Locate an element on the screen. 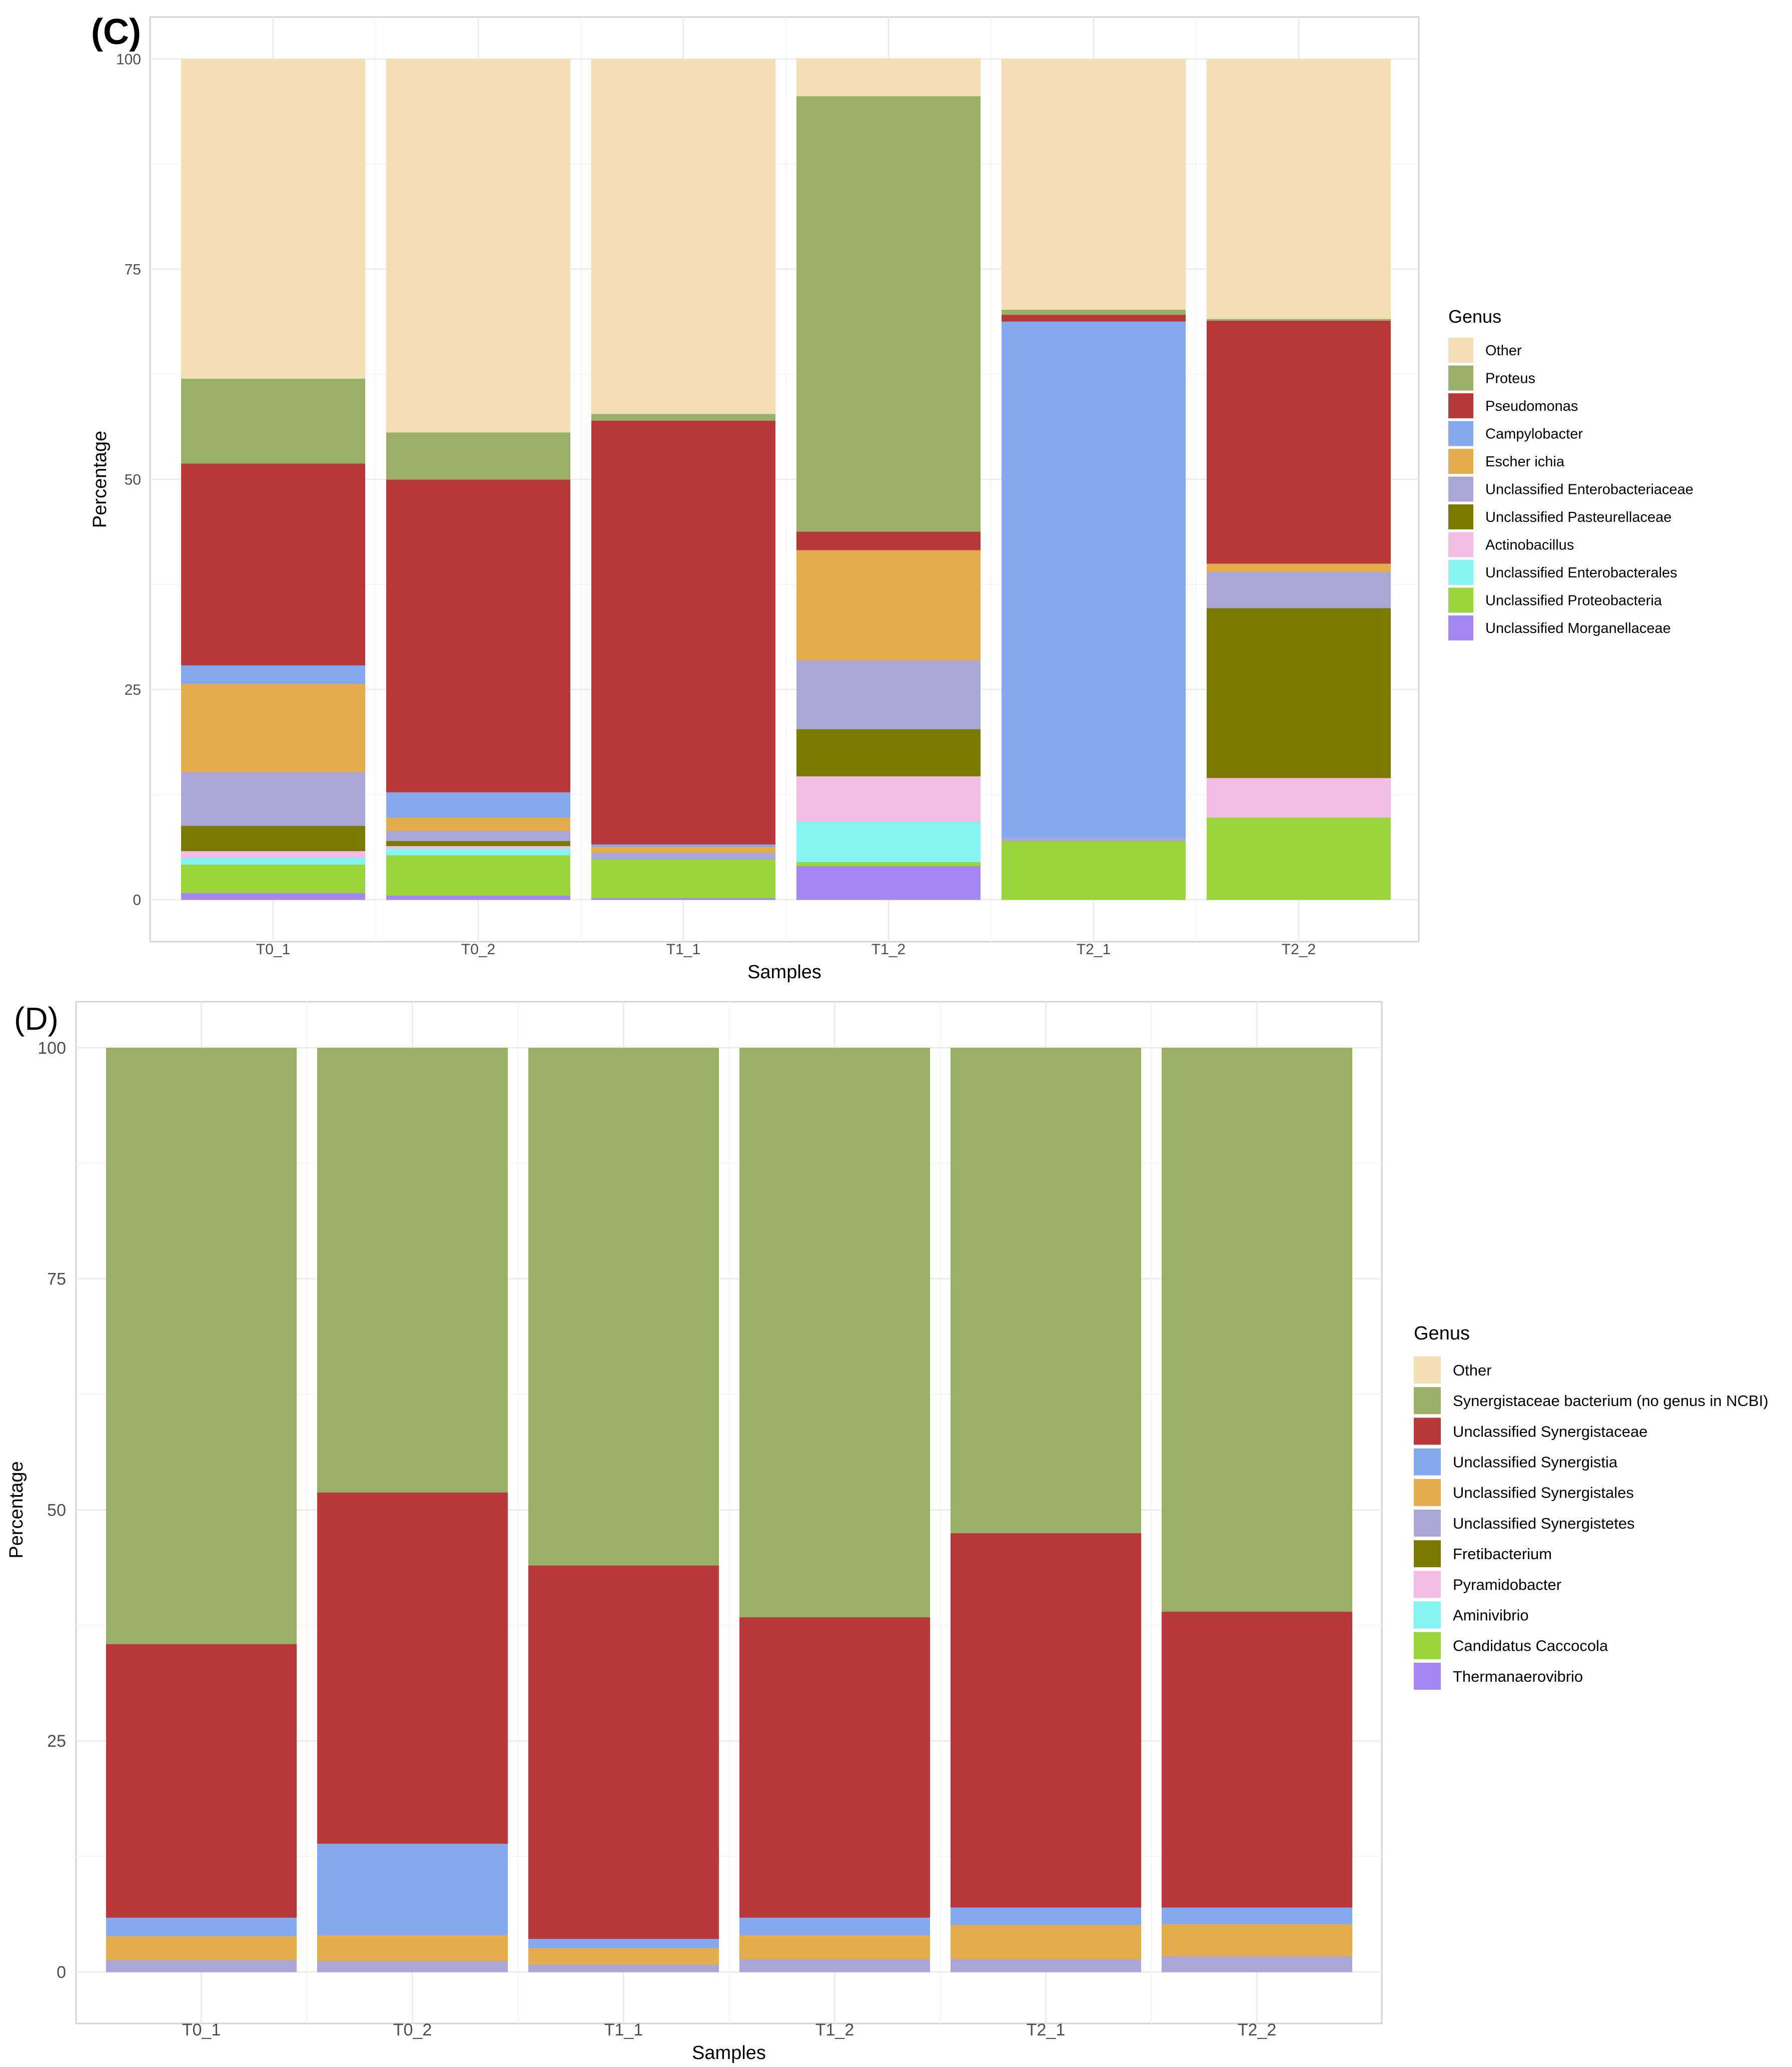  bar-segment-t0-1-unclassified-synergistales is located at coordinates (202, 1947).